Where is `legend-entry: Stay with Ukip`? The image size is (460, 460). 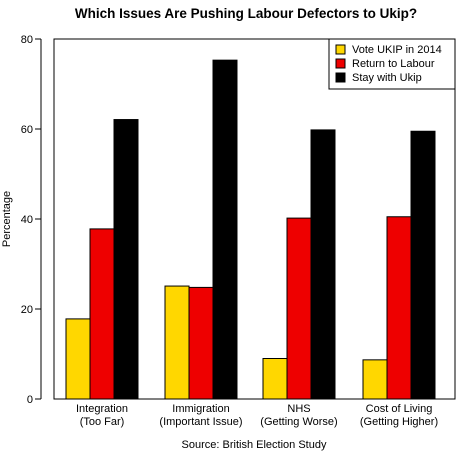
legend-entry: Stay with Ukip is located at coordinates (387, 78).